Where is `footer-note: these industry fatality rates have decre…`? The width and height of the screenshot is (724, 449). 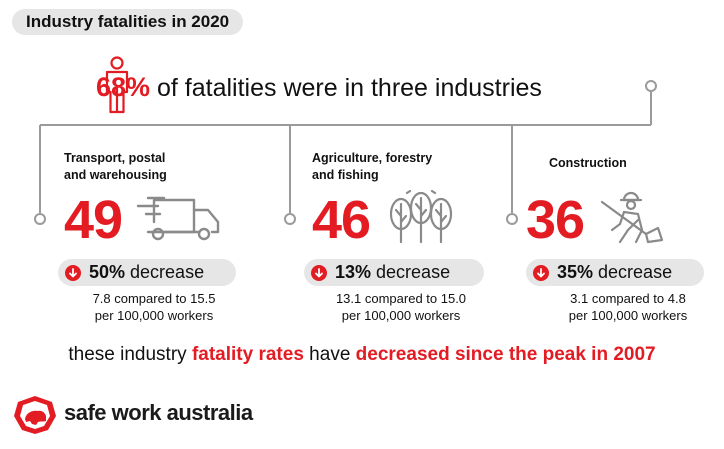
footer-note: these industry fatality rates have decre… is located at coordinates (362, 355).